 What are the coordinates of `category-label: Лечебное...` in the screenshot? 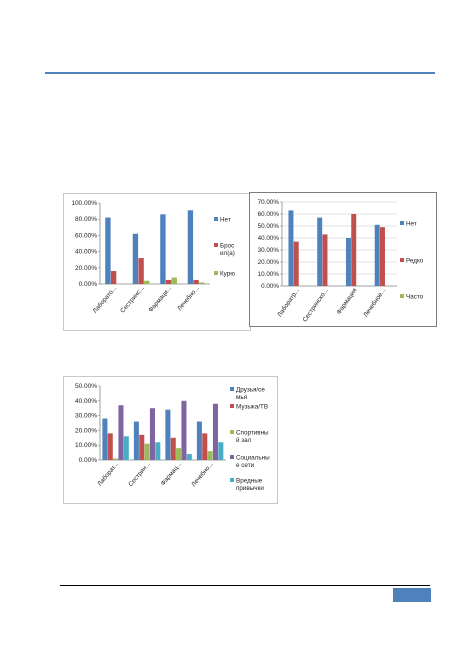 It's located at (375, 302).